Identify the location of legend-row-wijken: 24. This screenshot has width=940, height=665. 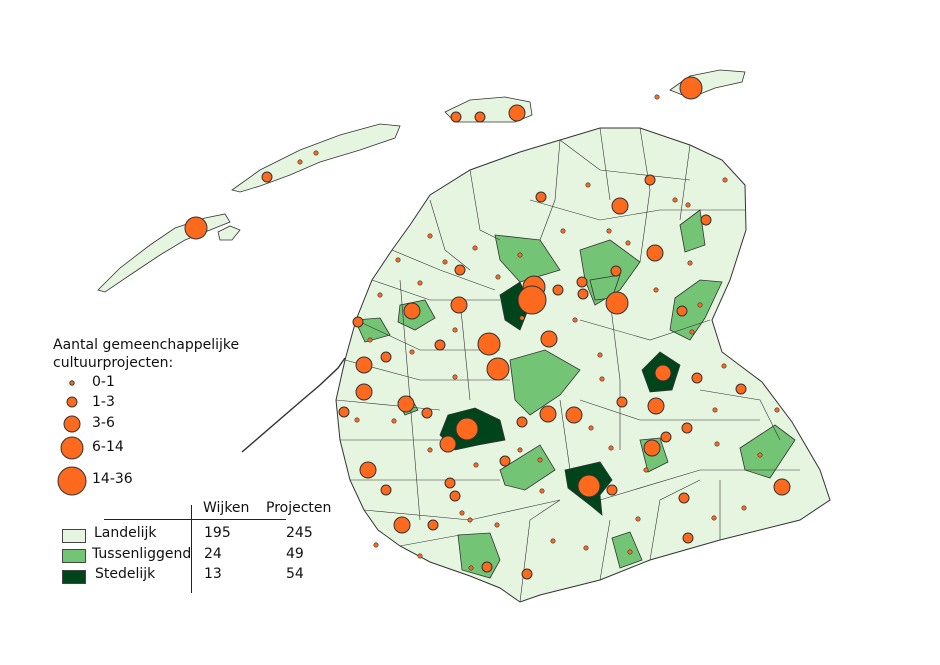
(213, 554).